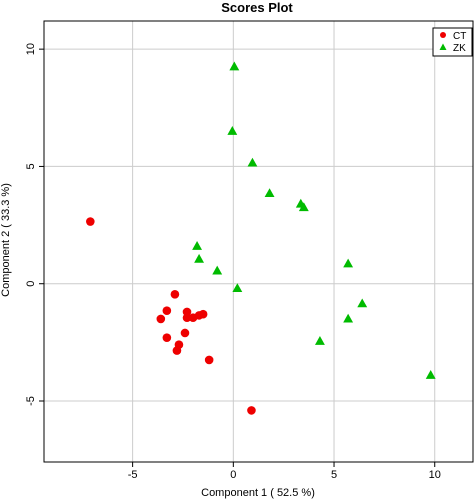 This screenshot has height=499, width=474. Describe the element at coordinates (31, 49) in the screenshot. I see `y-tick-label: 10` at that location.